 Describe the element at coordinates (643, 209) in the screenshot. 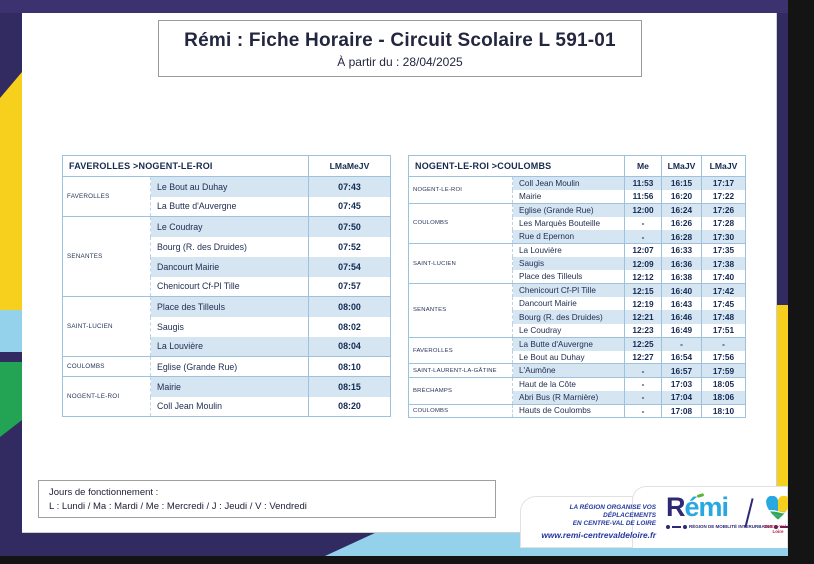

I see `time-cell: 12:00` at that location.